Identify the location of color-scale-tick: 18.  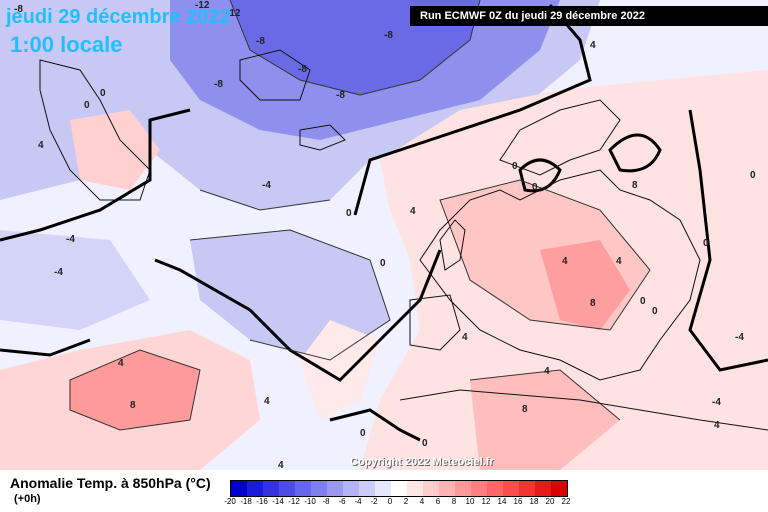
(534, 501).